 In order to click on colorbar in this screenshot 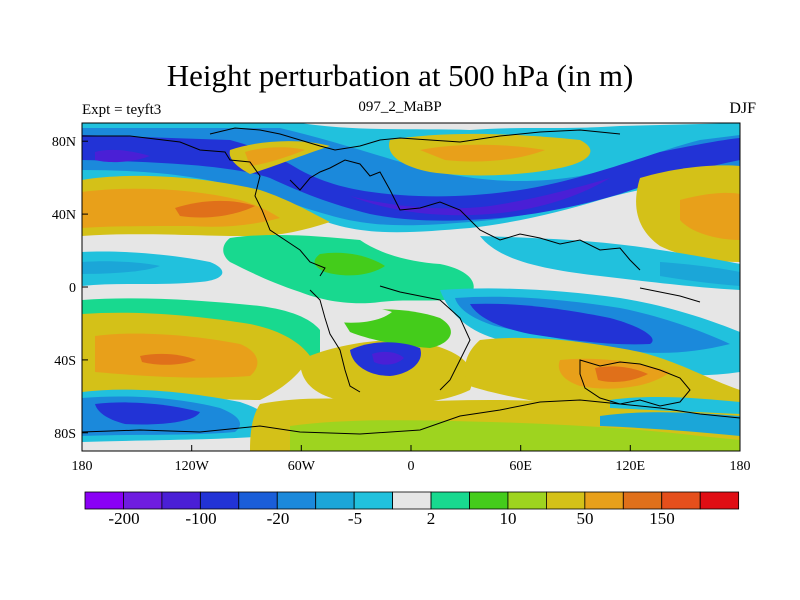, I will do `click(412, 500)`.